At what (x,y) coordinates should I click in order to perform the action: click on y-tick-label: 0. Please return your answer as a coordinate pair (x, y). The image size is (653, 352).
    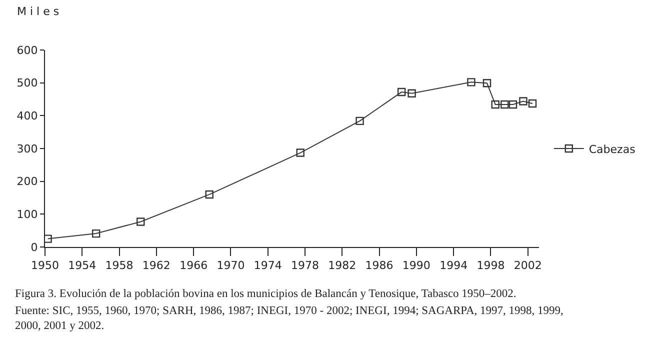
    Looking at the image, I should click on (34, 247).